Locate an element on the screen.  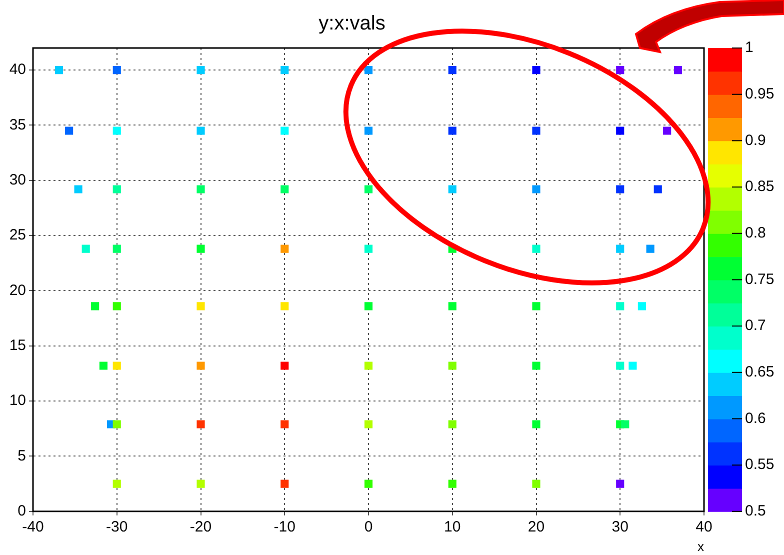
y-tick-label: 20 is located at coordinates (17, 290).